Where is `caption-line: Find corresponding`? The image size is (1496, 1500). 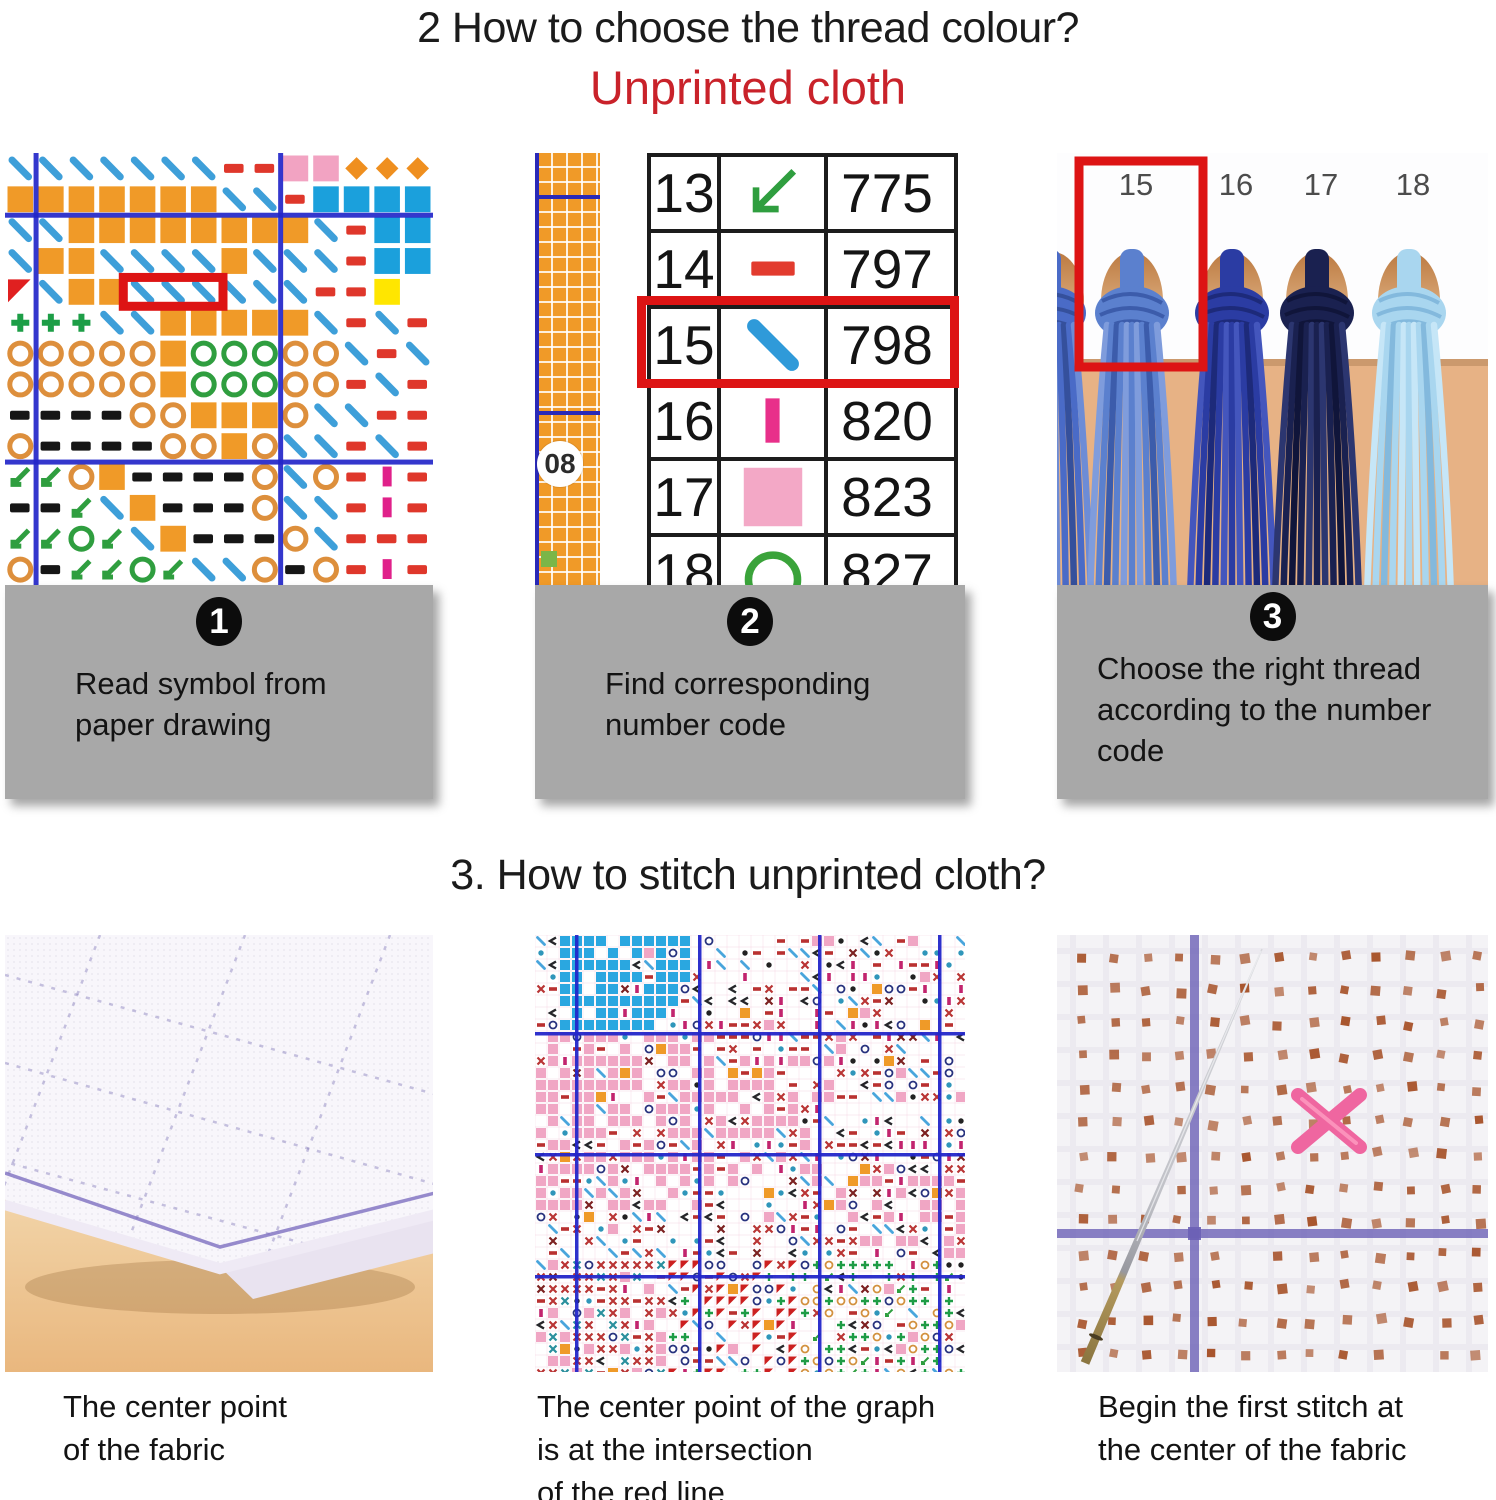 caption-line: Find corresponding is located at coordinates (738, 683).